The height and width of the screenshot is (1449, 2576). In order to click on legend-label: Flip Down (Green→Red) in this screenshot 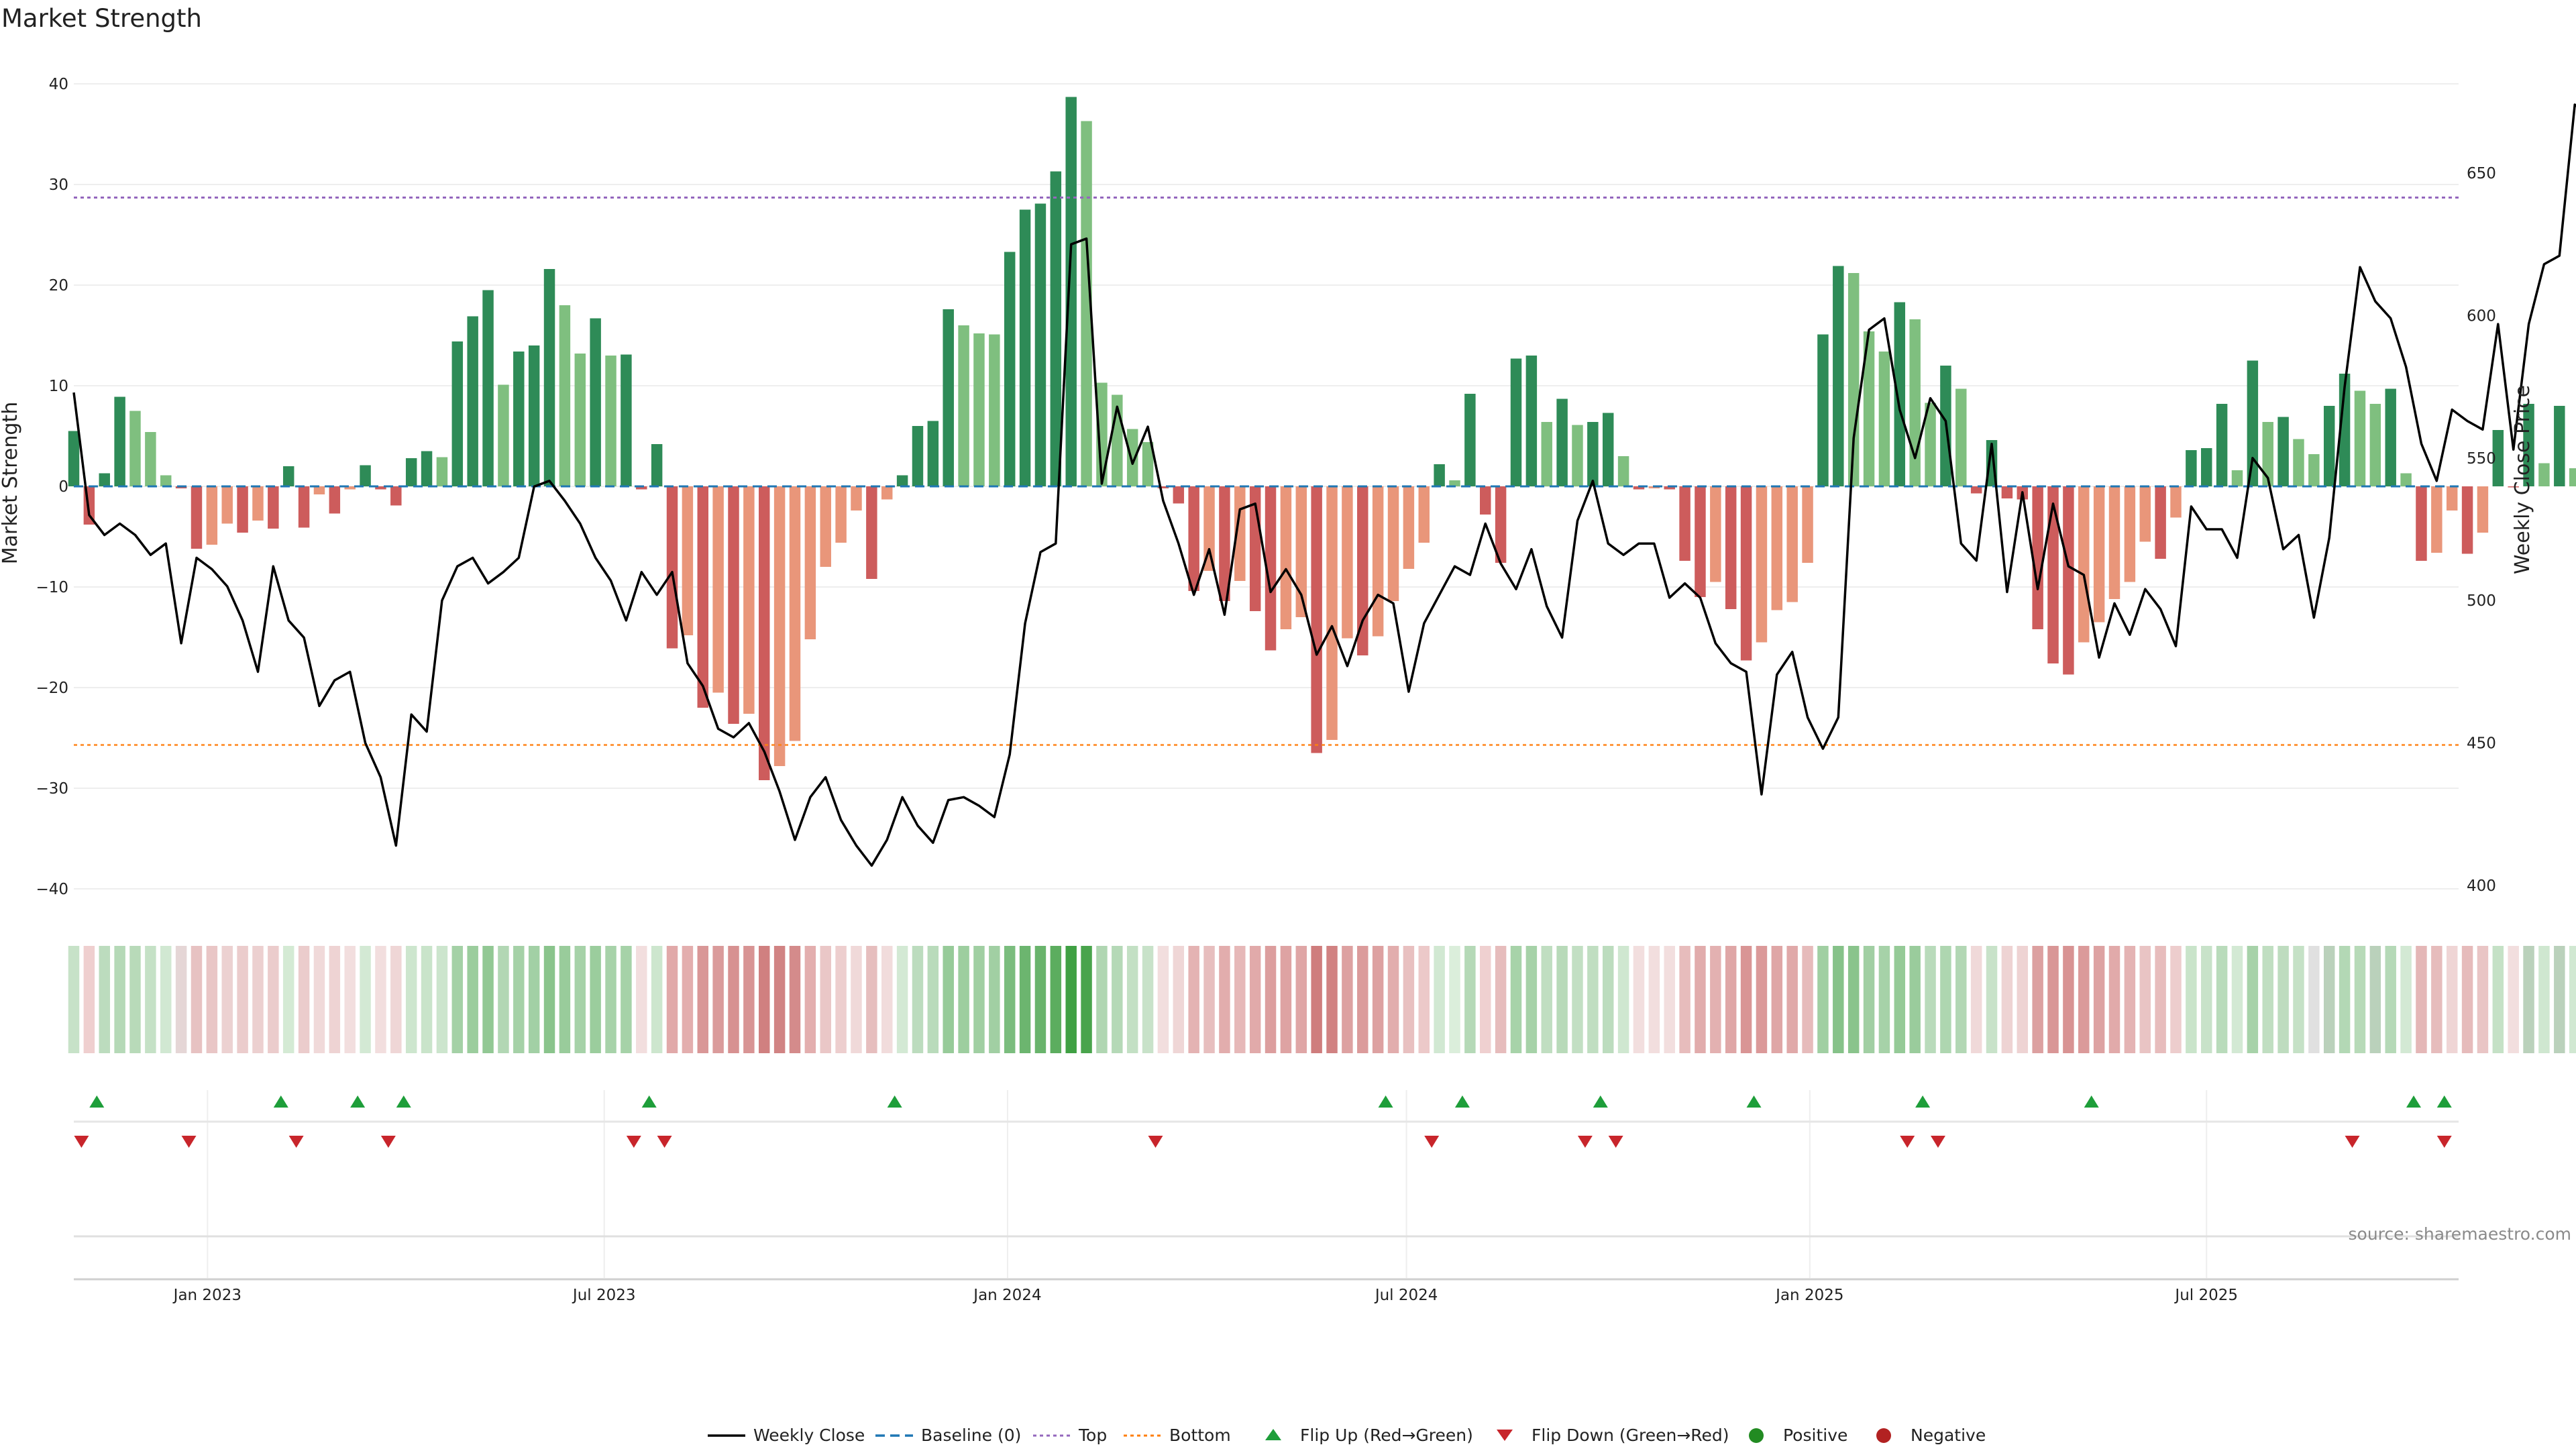, I will do `click(1630, 1435)`.